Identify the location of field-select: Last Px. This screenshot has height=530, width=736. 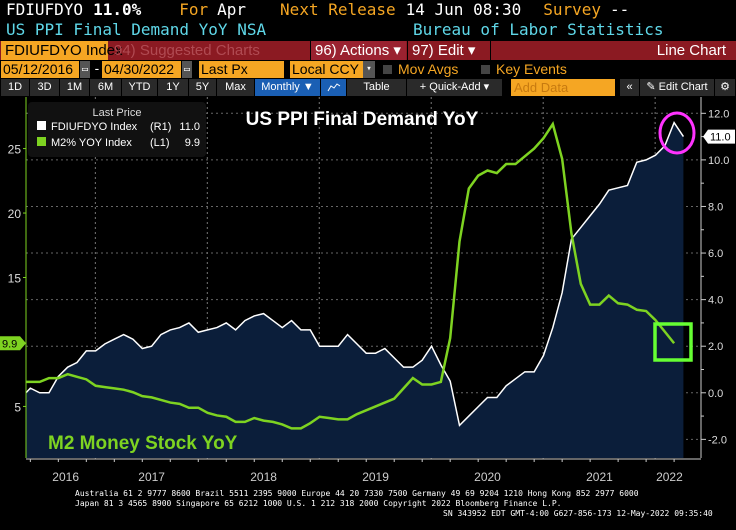
(241, 69).